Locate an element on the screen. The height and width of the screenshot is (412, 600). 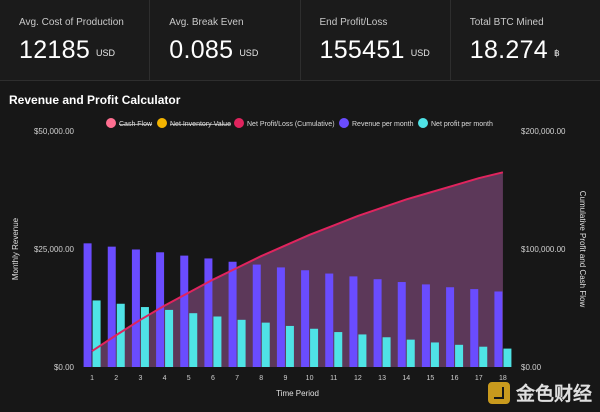
stat-label: Total BTC Mined is located at coordinates (506, 22).